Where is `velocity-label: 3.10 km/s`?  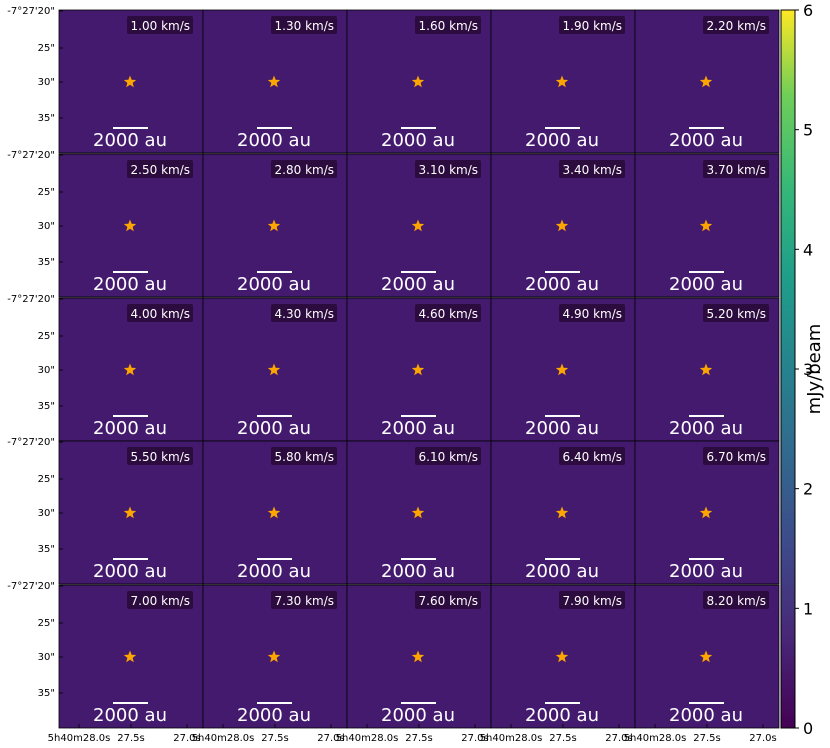
velocity-label: 3.10 km/s is located at coordinates (448, 170).